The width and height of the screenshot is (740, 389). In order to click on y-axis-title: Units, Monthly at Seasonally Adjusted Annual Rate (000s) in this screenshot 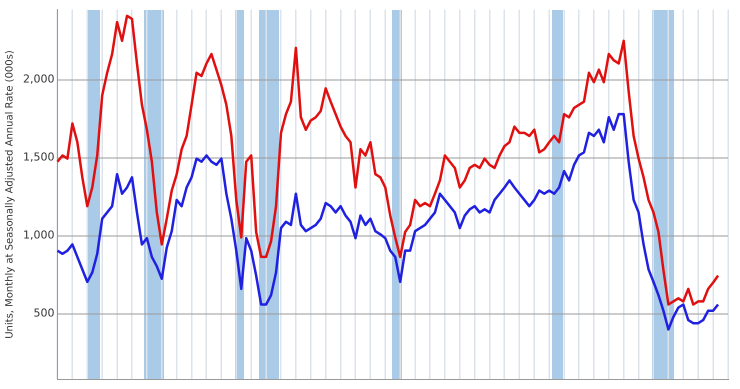, I will do `click(10, 194)`.